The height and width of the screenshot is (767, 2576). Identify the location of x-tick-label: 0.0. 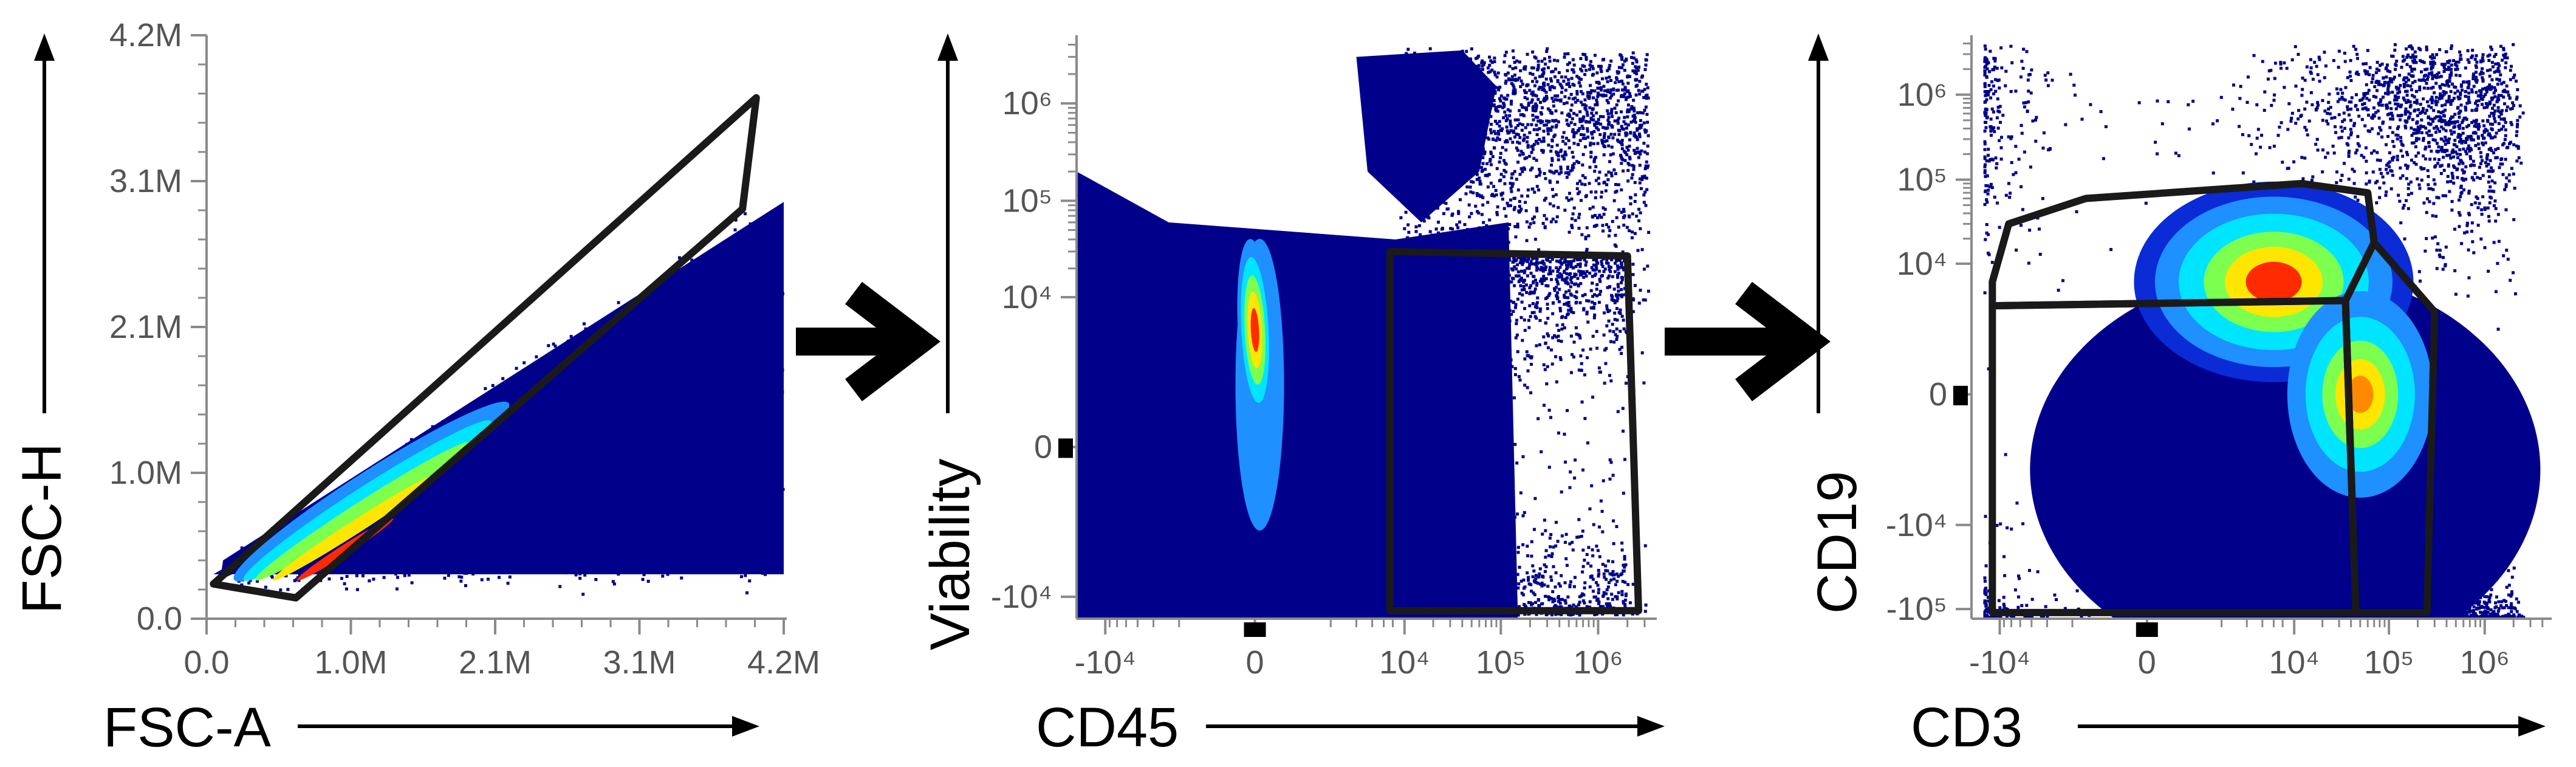
(206, 662).